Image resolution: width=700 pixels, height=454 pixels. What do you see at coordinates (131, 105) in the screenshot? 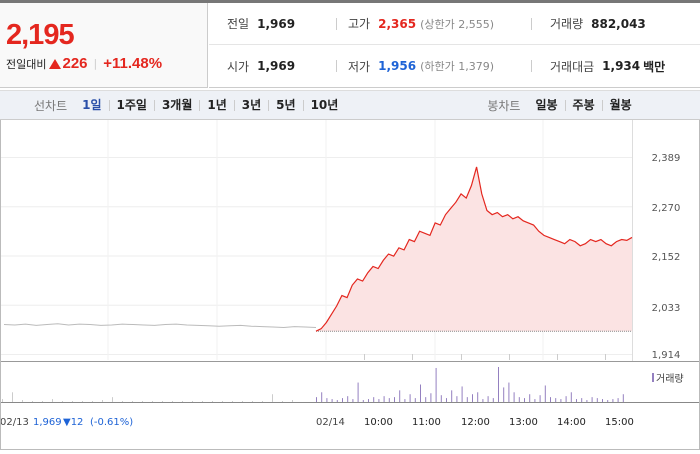
I see `tab-1w: 1주일` at bounding box center [131, 105].